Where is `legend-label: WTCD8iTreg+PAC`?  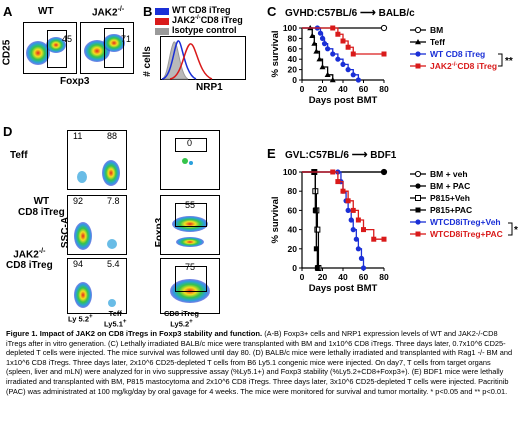 legend-label: WTCD8iTreg+PAC is located at coordinates (466, 234).